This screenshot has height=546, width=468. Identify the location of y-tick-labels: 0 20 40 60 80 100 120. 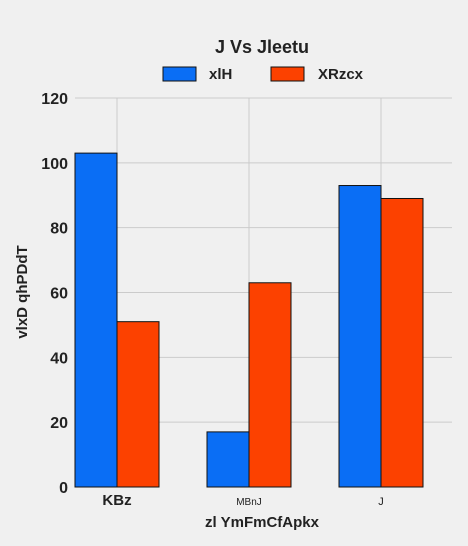
(54, 294).